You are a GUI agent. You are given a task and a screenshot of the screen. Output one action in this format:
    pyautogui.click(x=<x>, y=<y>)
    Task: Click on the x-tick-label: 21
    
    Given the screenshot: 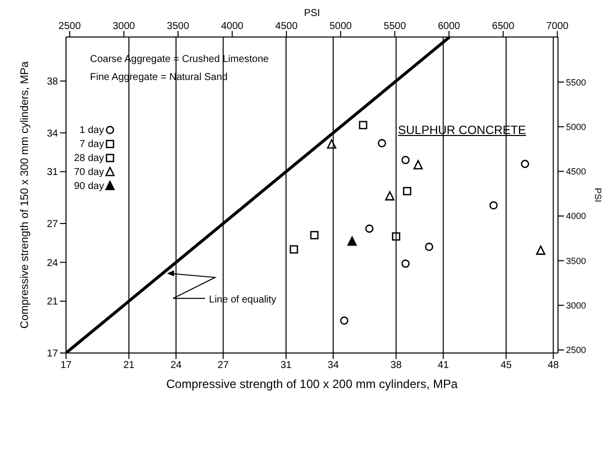 What is the action you would take?
    pyautogui.click(x=129, y=366)
    